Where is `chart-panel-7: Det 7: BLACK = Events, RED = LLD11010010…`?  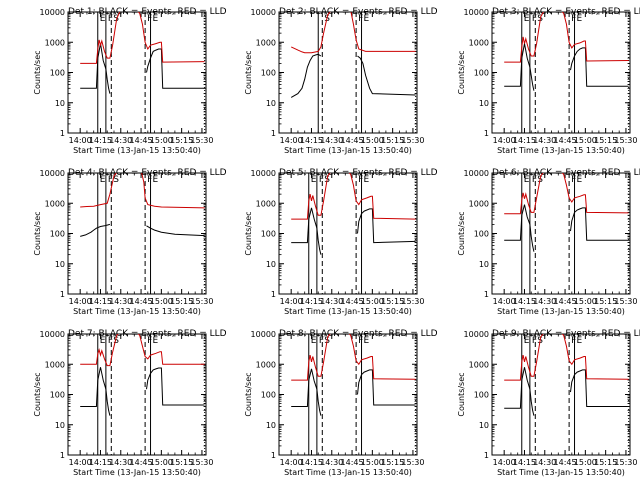
chart-panel-7: Det 7: BLACK = Events, RED = LLD11010010… is located at coordinates (130, 403).